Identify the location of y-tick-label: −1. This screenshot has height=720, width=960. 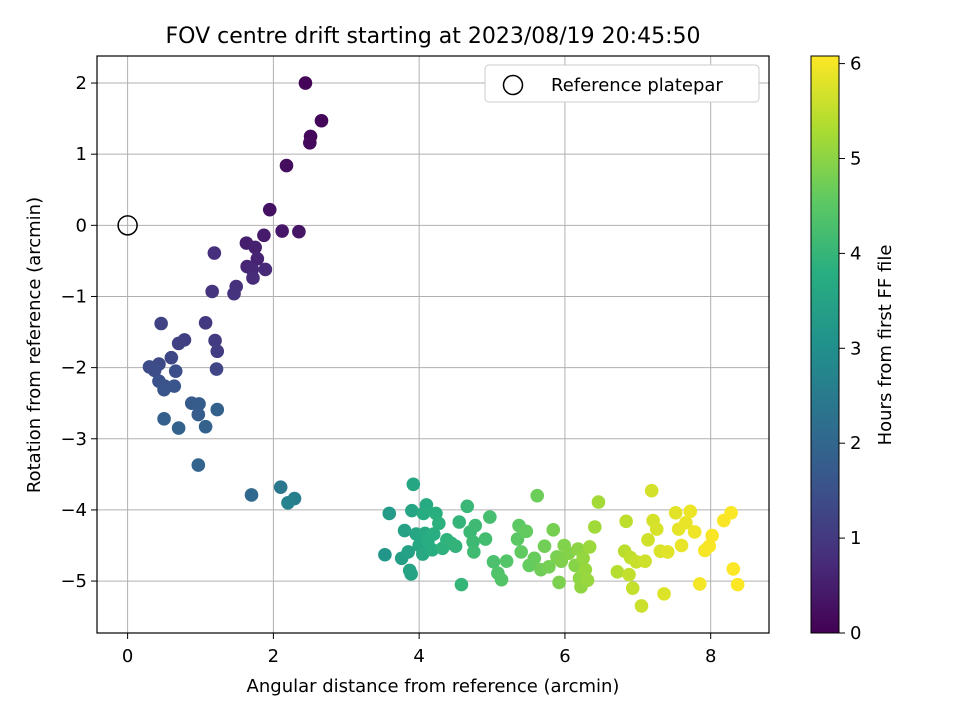
(73, 296).